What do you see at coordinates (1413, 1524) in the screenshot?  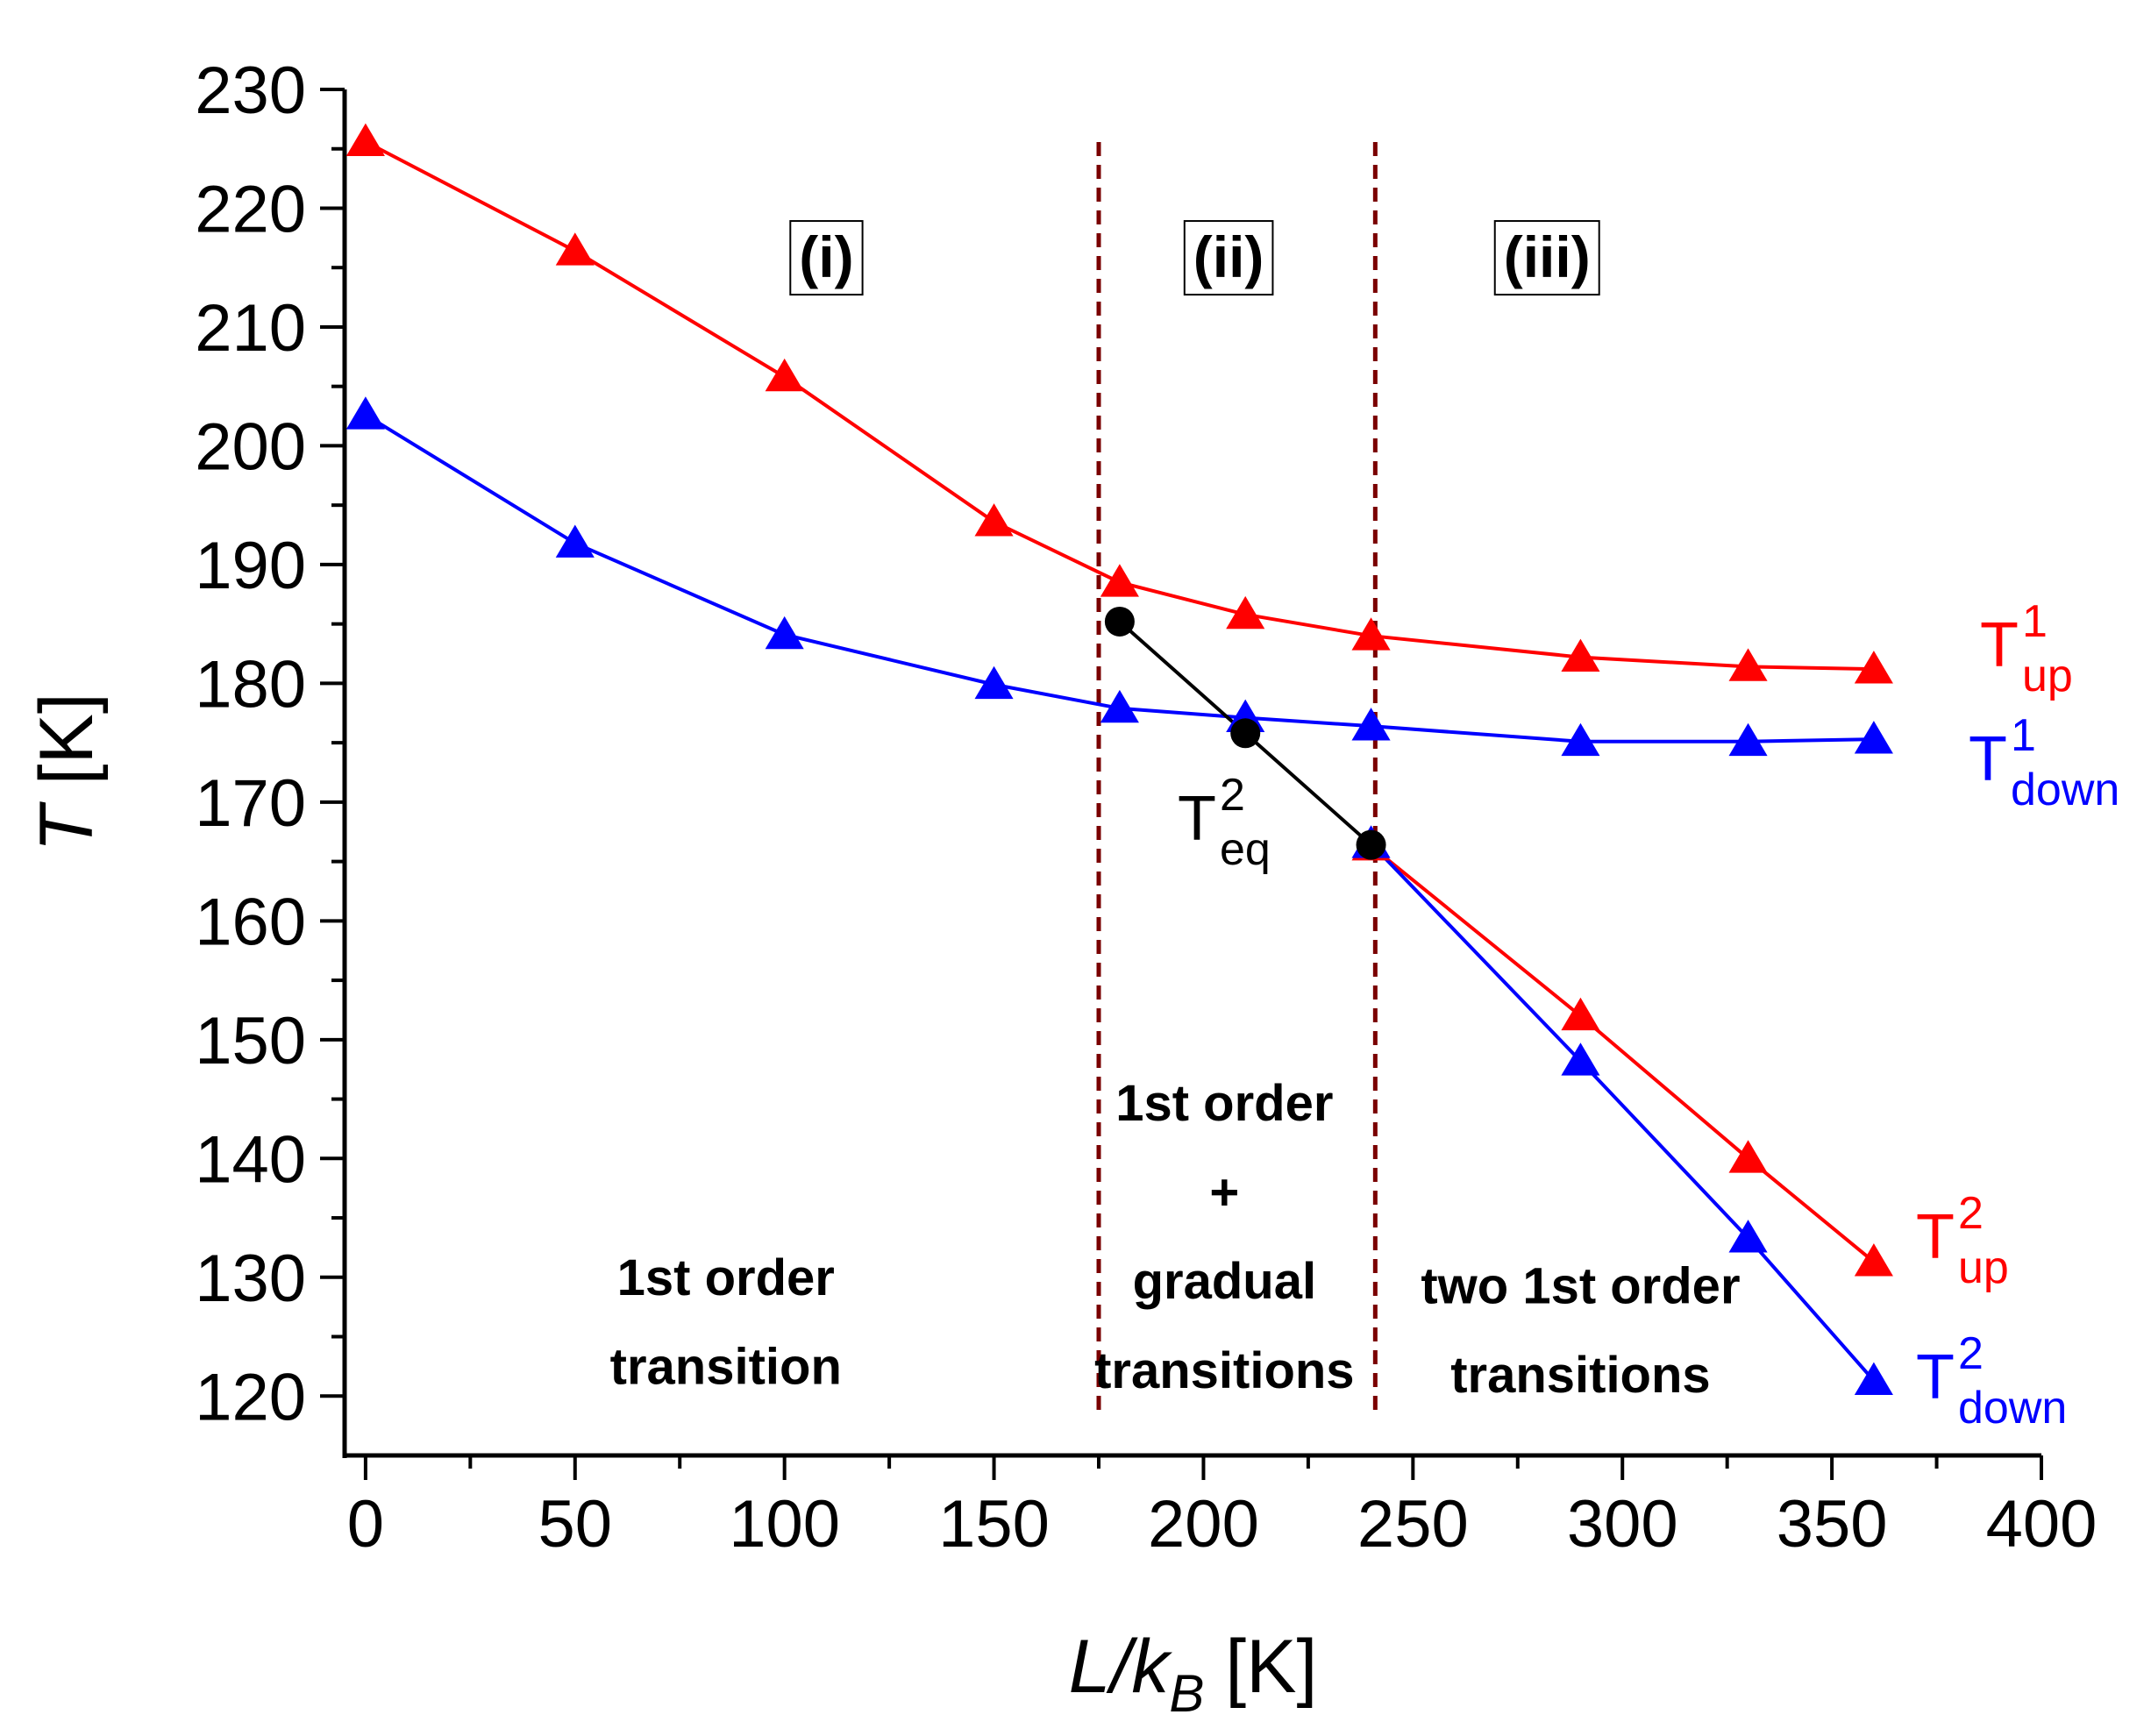 I see `x-tick-label: 250` at bounding box center [1413, 1524].